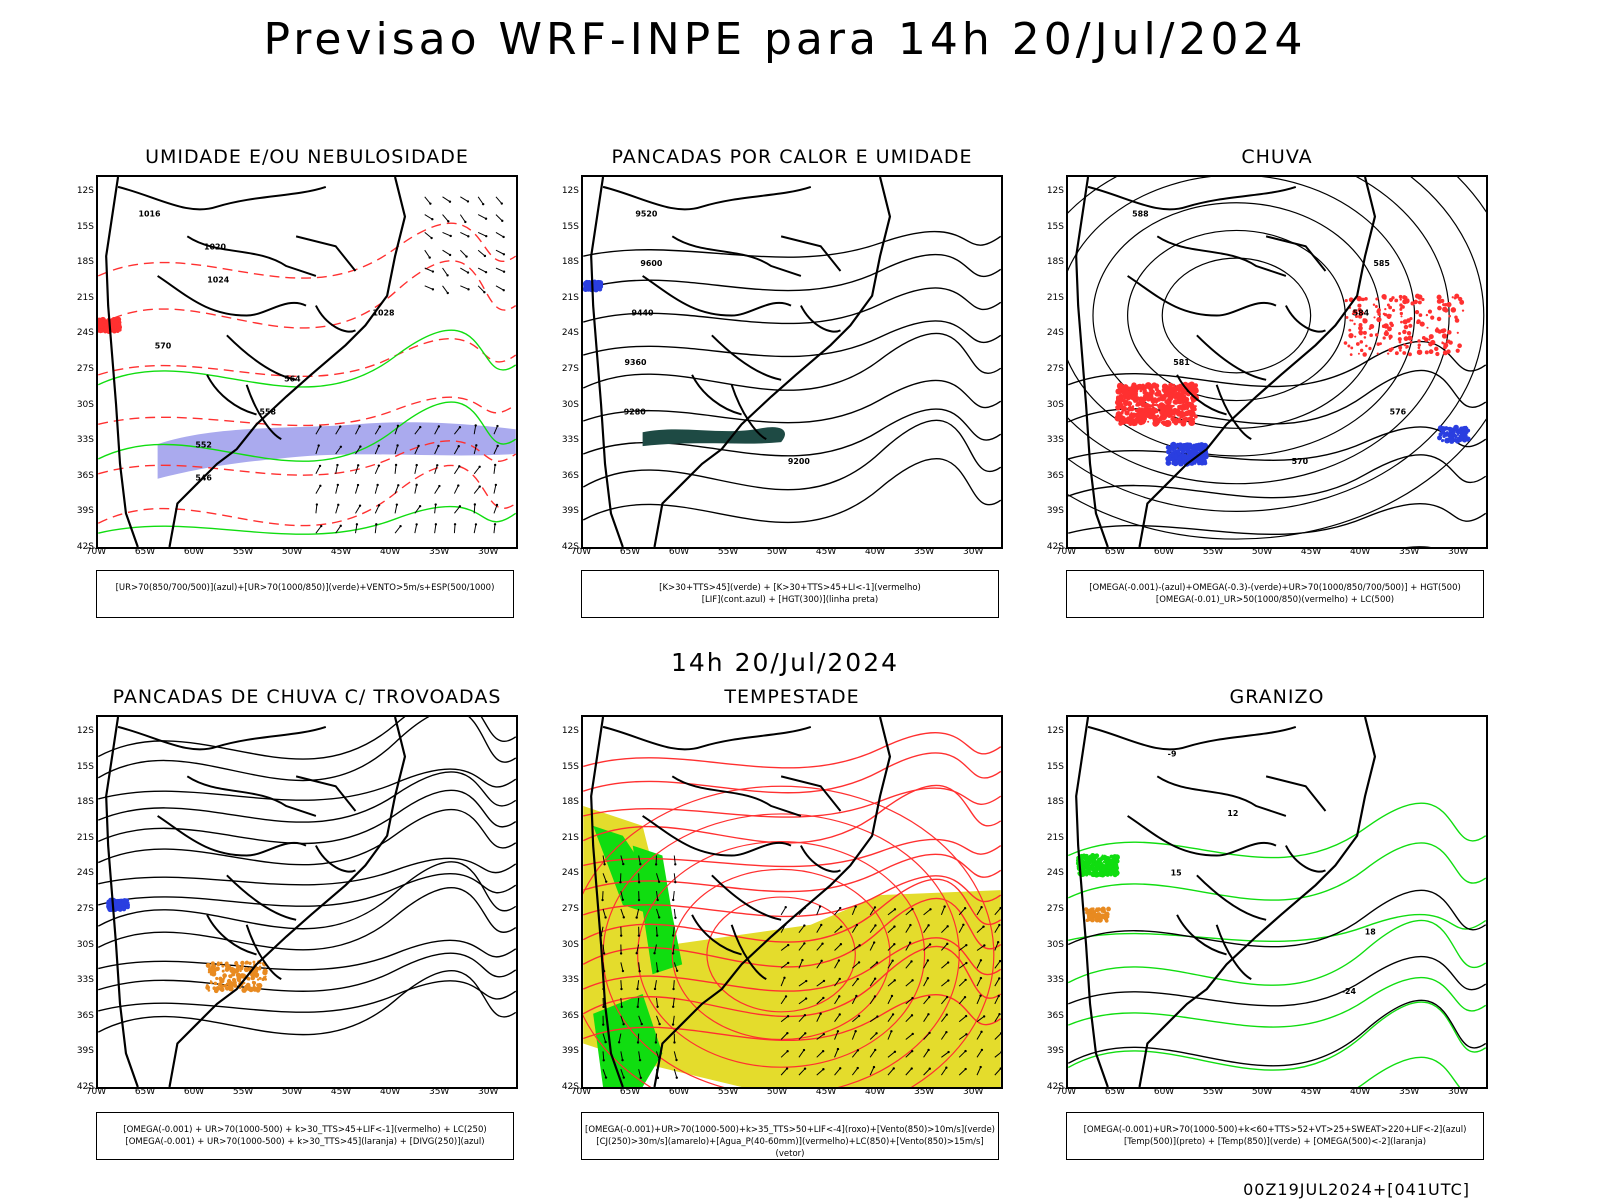 Image resolution: width=1600 pixels, height=1200 pixels. Describe the element at coordinates (635, 411) in the screenshot. I see `contour-label: 9280` at that location.